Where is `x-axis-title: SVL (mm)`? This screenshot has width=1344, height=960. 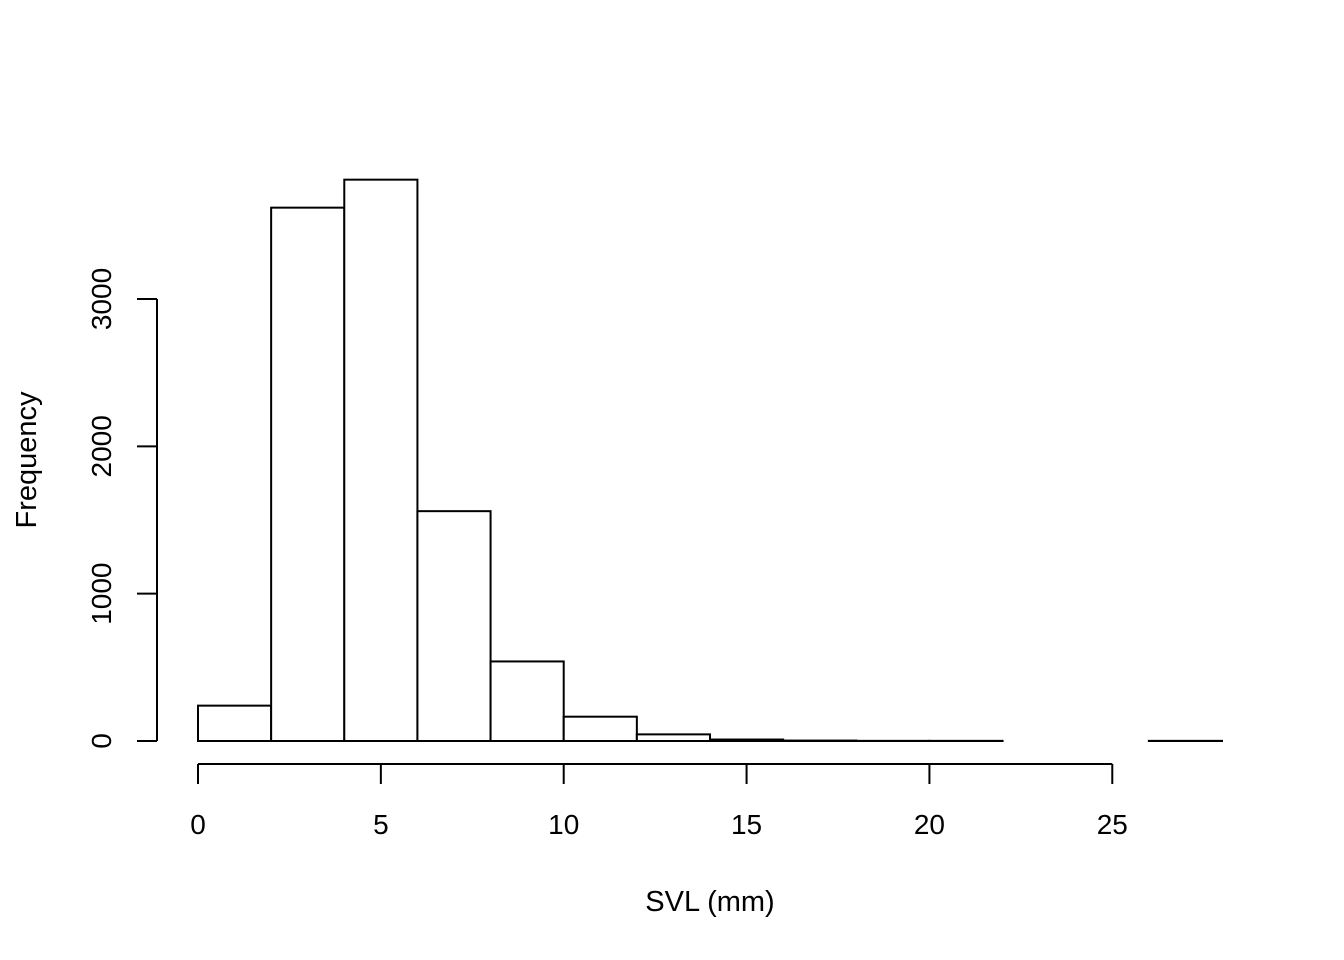 x-axis-title: SVL (mm) is located at coordinates (709, 902).